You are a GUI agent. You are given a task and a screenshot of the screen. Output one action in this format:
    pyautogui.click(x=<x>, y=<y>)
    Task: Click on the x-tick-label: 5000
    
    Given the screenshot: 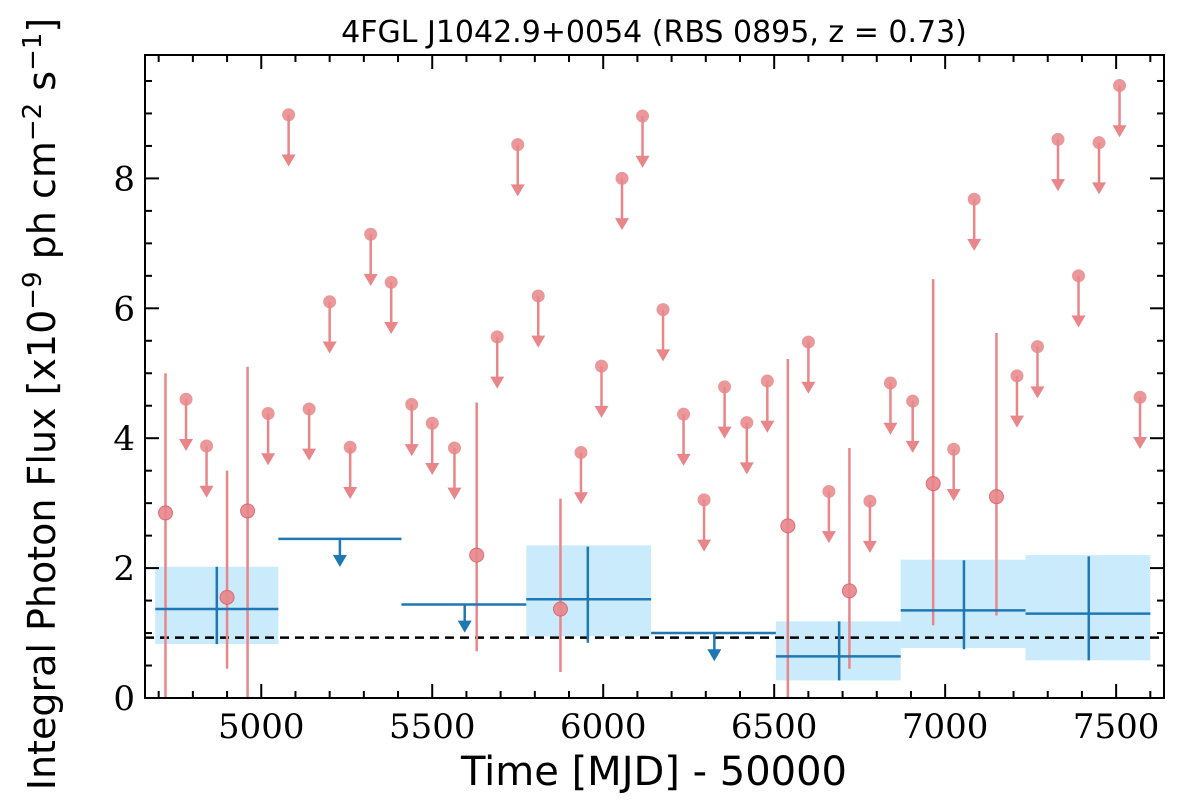 What is the action you would take?
    pyautogui.click(x=261, y=727)
    